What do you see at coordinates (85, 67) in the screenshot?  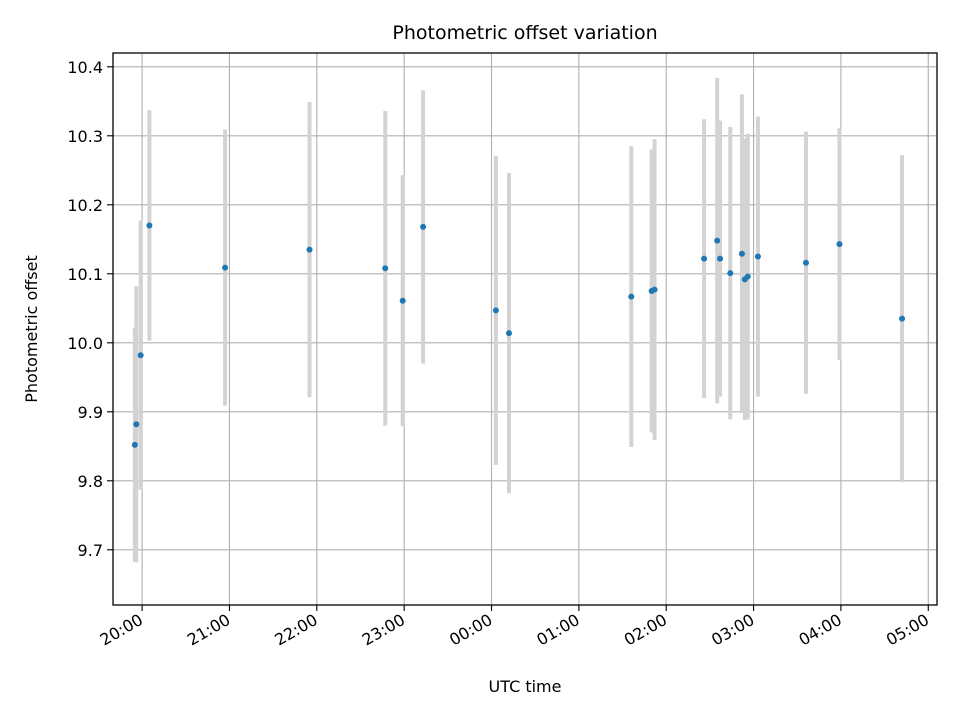 I see `y-tick-label: 10.4` at bounding box center [85, 67].